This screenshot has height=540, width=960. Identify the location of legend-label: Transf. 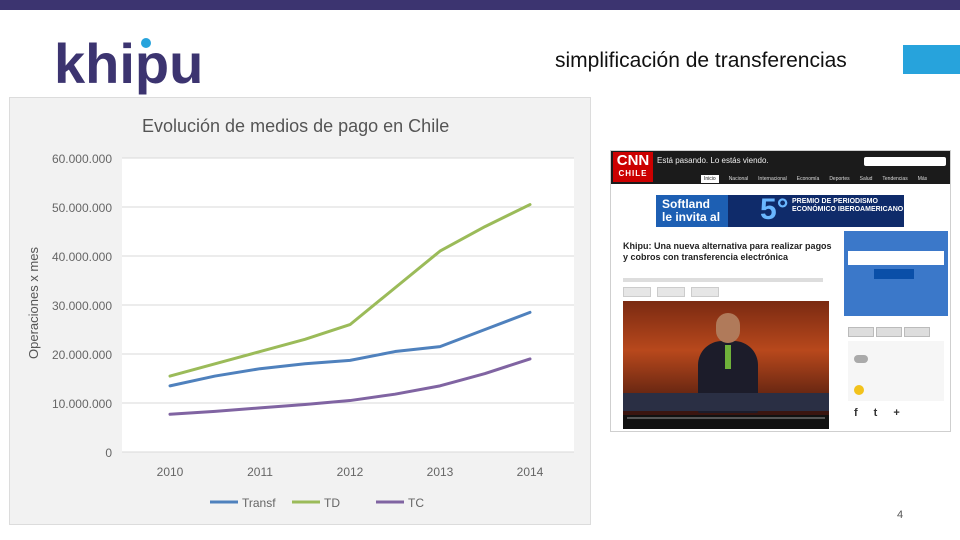
(259, 503).